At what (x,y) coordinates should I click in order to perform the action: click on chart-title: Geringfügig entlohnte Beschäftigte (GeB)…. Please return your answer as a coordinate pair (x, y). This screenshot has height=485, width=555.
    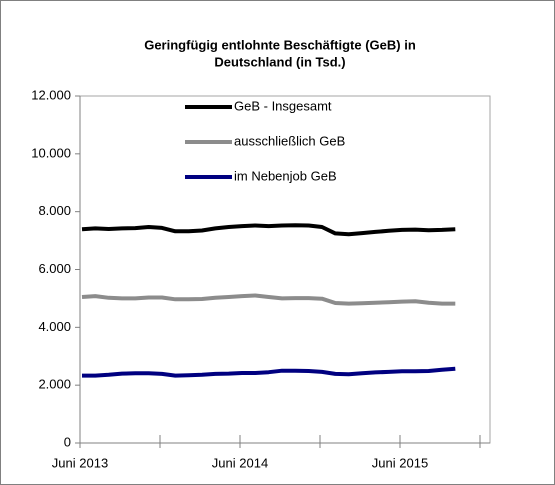
    Looking at the image, I should click on (280, 44).